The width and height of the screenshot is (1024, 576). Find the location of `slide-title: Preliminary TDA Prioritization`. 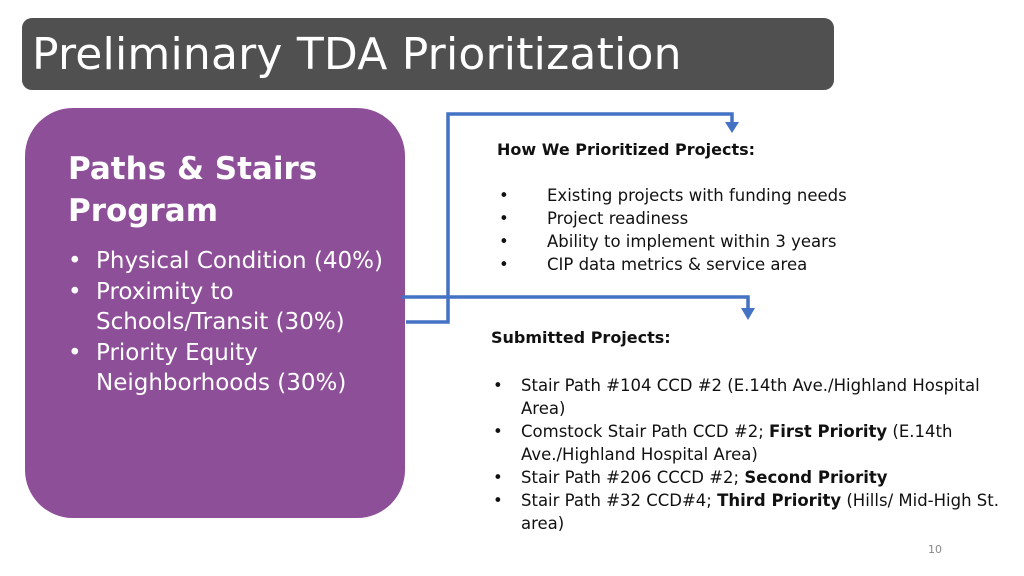

slide-title: Preliminary TDA Prioritization is located at coordinates (357, 54).